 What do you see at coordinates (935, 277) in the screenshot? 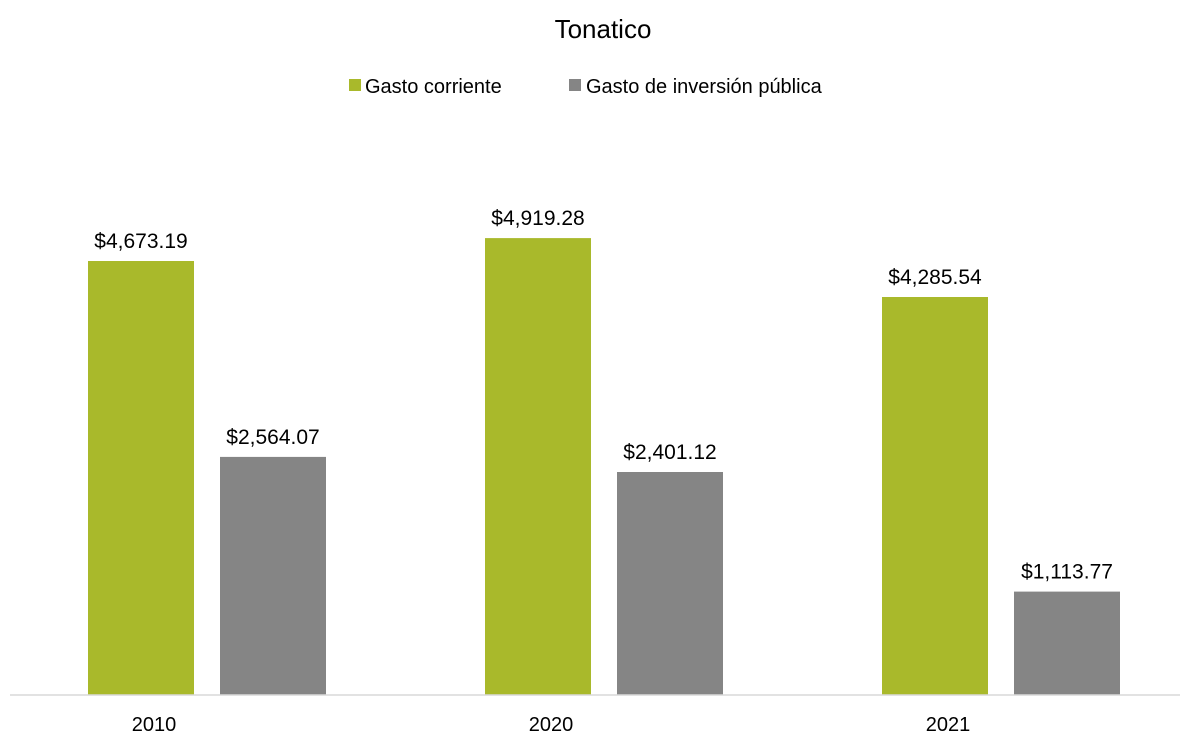
I see `data-label-2021-series-0: $4,285.54` at bounding box center [935, 277].